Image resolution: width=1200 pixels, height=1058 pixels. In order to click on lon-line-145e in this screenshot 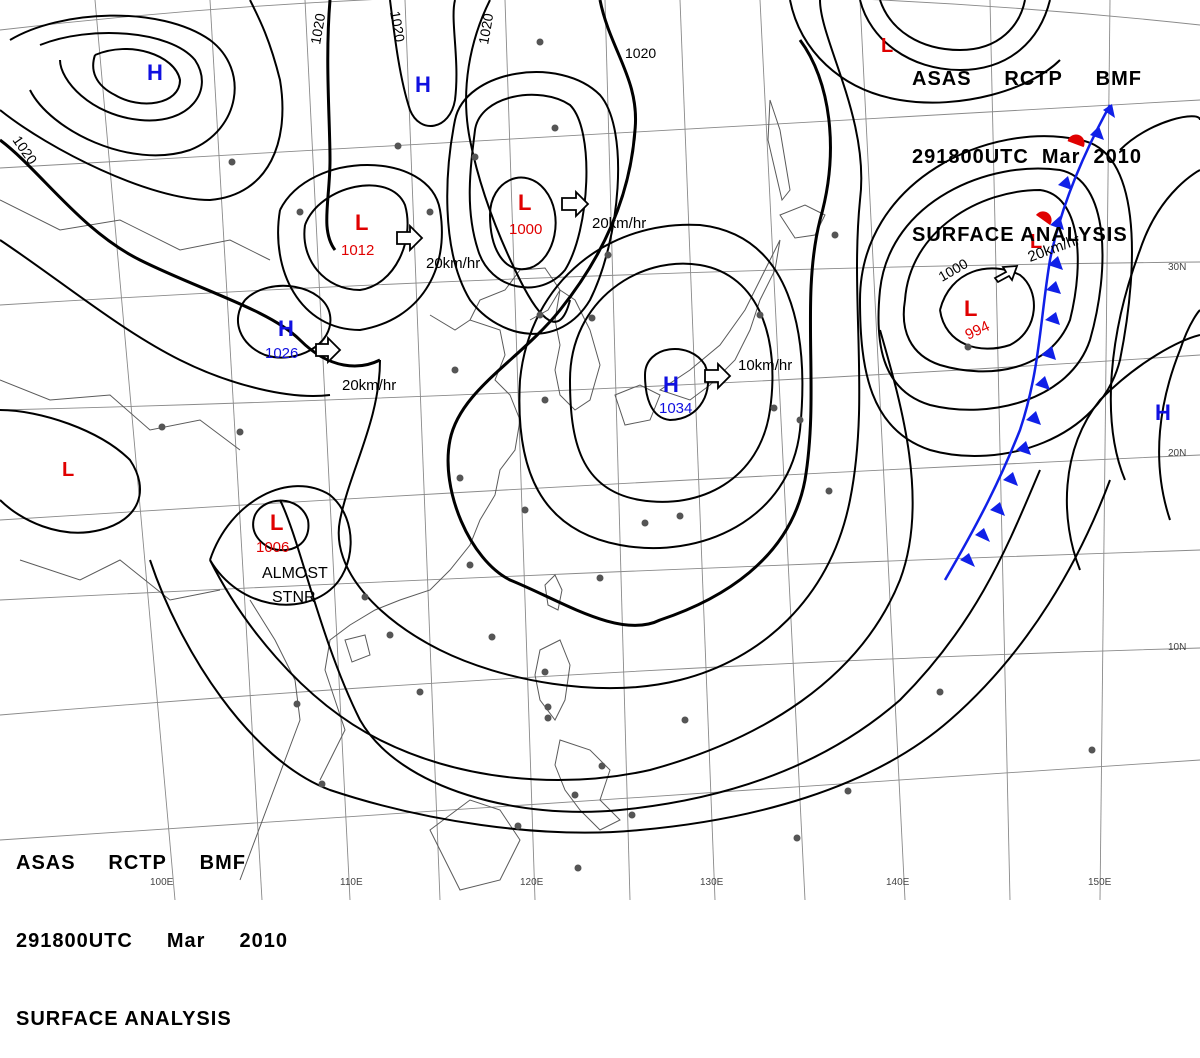, I will do `click(1000, 450)`.